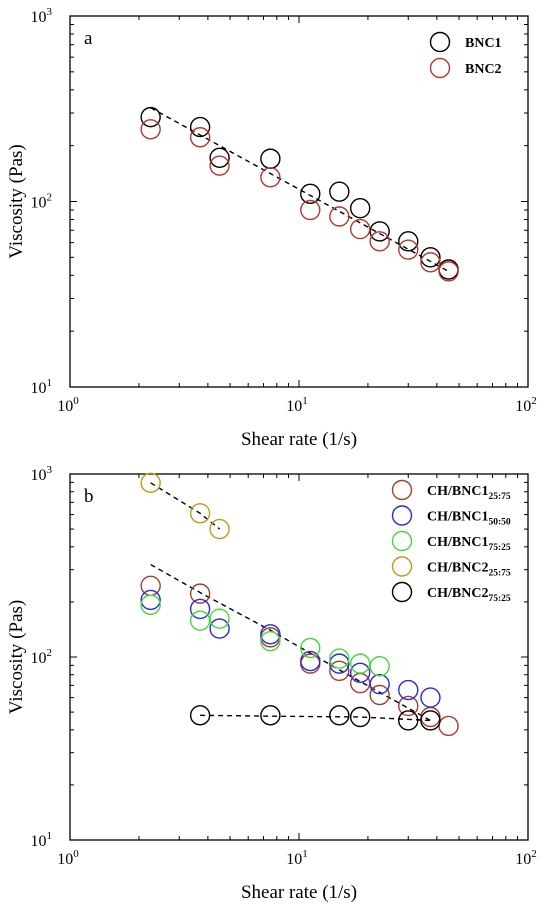 This screenshot has height=909, width=550. I want to click on y-tick-label: 10¹, so click(42, 387).